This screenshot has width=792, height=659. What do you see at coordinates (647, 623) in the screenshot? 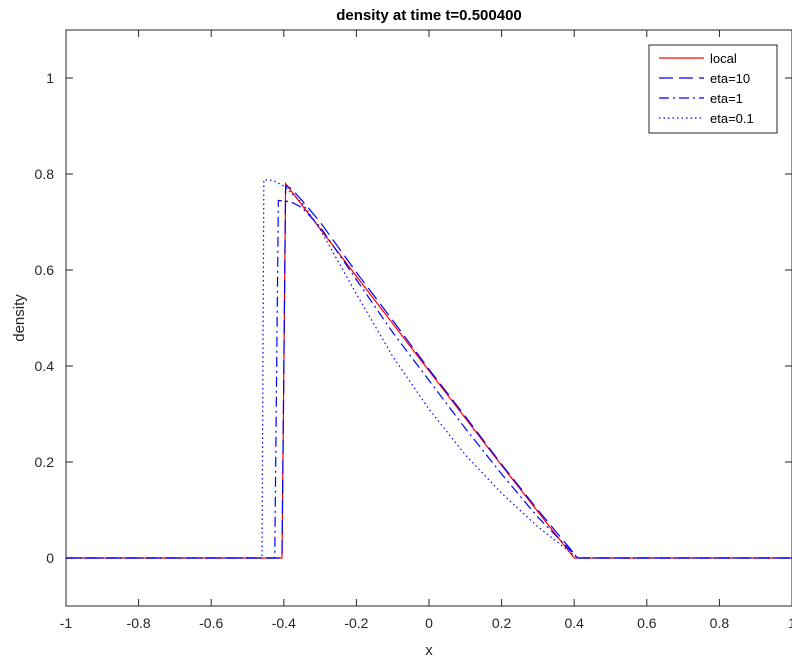
I see `x-tick-label: 0.6` at bounding box center [647, 623].